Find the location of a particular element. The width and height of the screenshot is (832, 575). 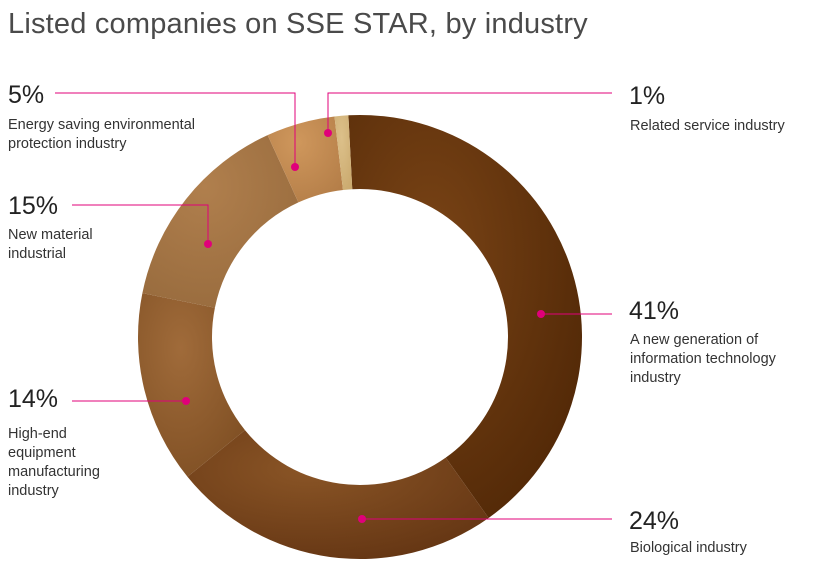

legend-label-related-service: Related service industry is located at coordinates (707, 126).